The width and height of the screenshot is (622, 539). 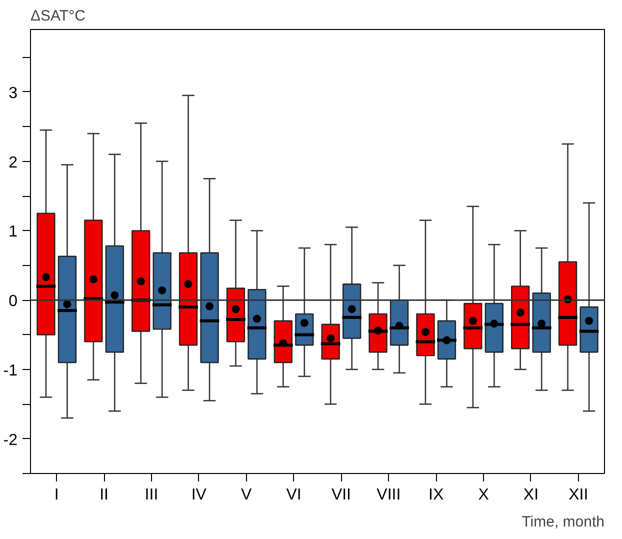 What do you see at coordinates (578, 495) in the screenshot?
I see `x-tick-label: XII` at bounding box center [578, 495].